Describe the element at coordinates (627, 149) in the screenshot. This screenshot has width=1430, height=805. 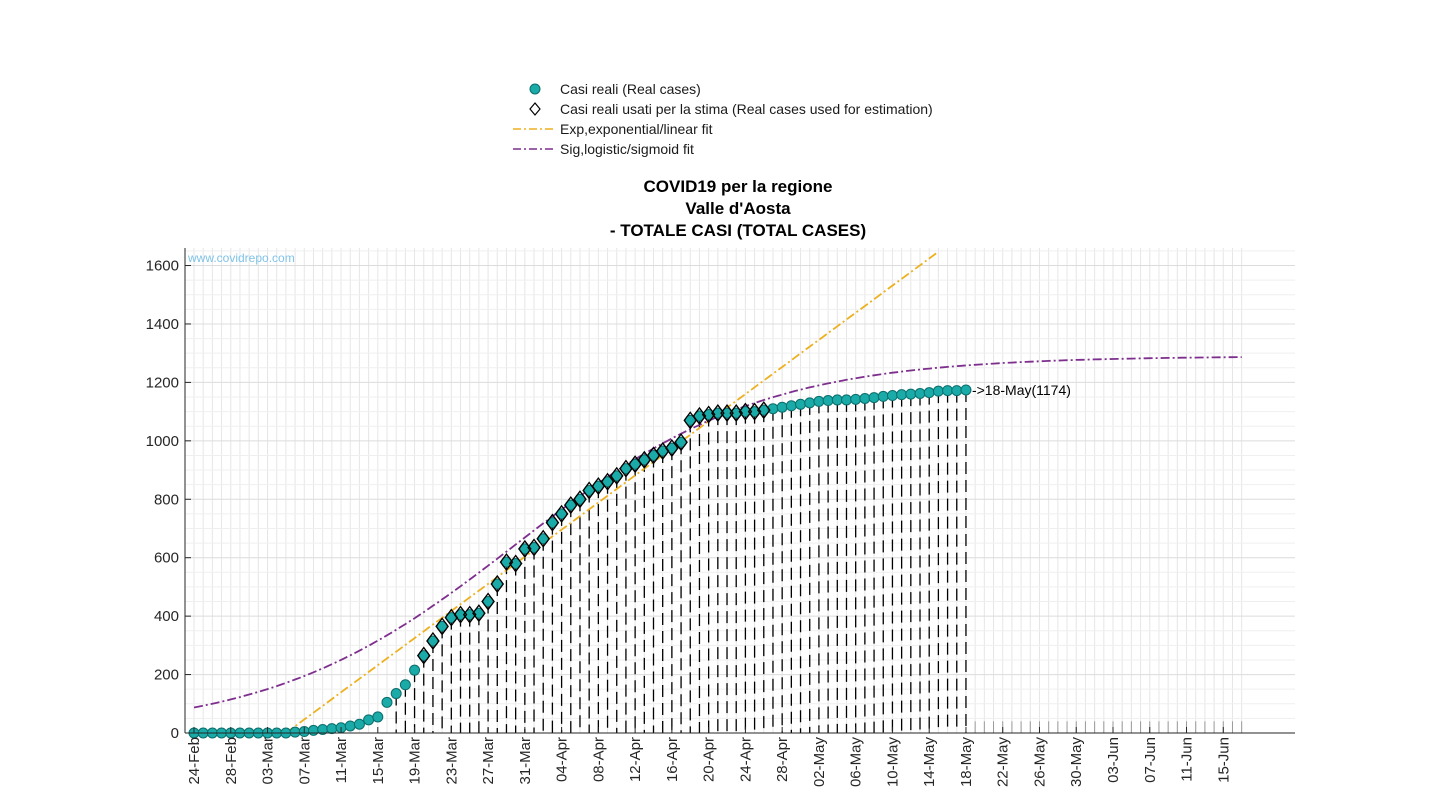
I see `legend-label: Sig,logistic/sigmoid fit` at that location.